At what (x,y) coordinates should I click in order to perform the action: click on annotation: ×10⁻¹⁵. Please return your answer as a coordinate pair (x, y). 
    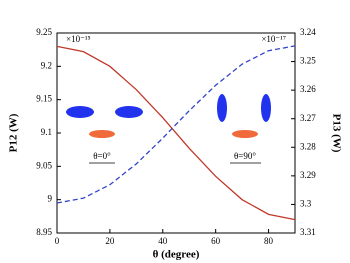
    Looking at the image, I should click on (78, 39).